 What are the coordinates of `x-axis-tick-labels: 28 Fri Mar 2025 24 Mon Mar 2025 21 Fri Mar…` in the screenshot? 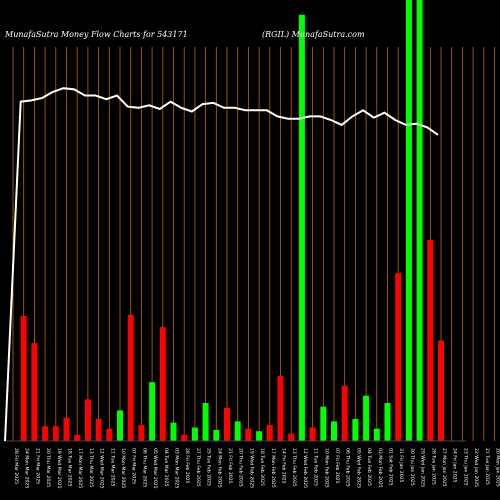 It's located at (256, 468).